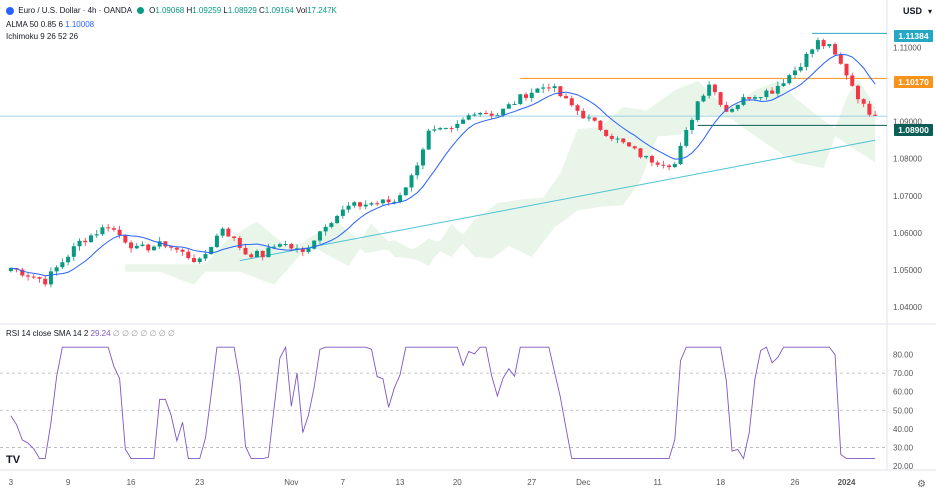 The width and height of the screenshot is (936, 494). I want to click on time-tick-label: 26, so click(795, 482).